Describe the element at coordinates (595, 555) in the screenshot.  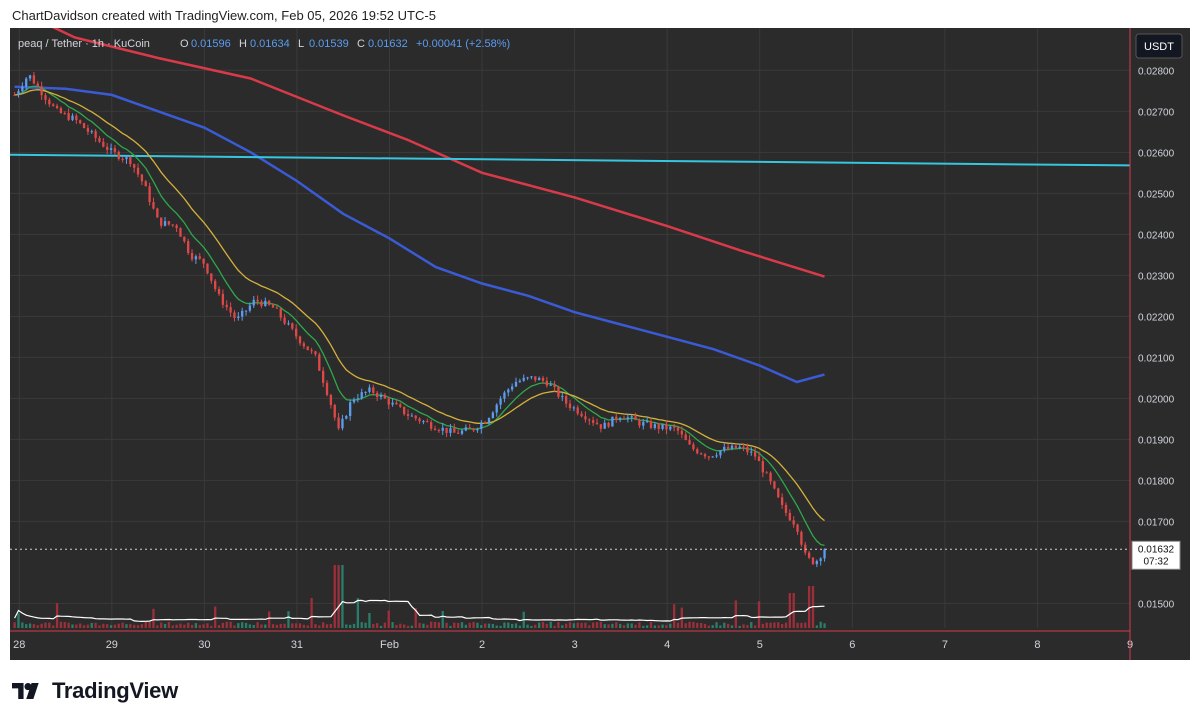
I see `last-price-marker: 0.01632 07:32` at that location.